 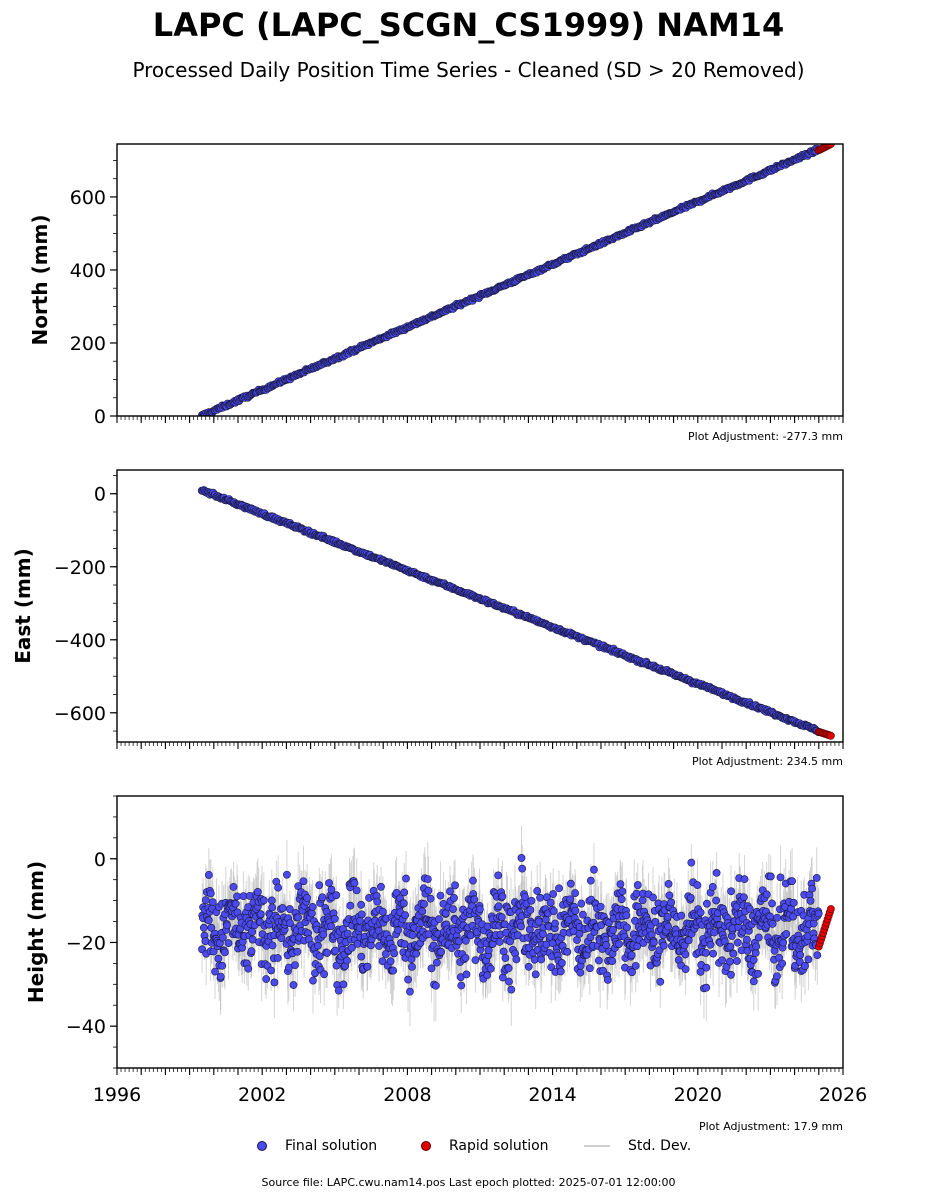 What do you see at coordinates (765, 436) in the screenshot?
I see `plot-adjustment: Plot Adjustment: -277.3 mm` at bounding box center [765, 436].